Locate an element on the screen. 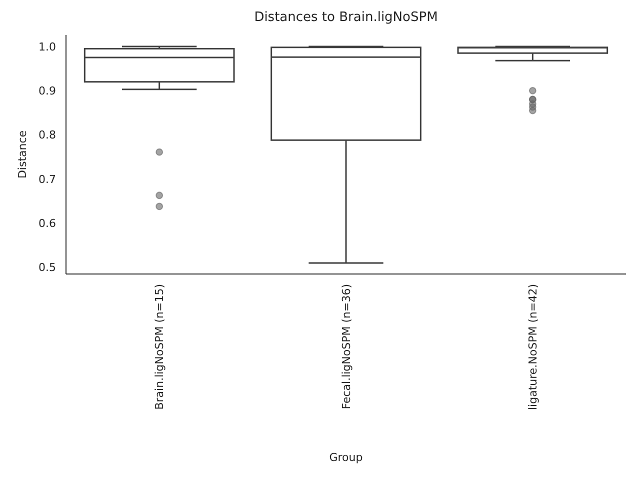 This screenshot has width=640, height=480. x-tick-label: Fecal.ligNoSPM (n=36) is located at coordinates (346, 347).